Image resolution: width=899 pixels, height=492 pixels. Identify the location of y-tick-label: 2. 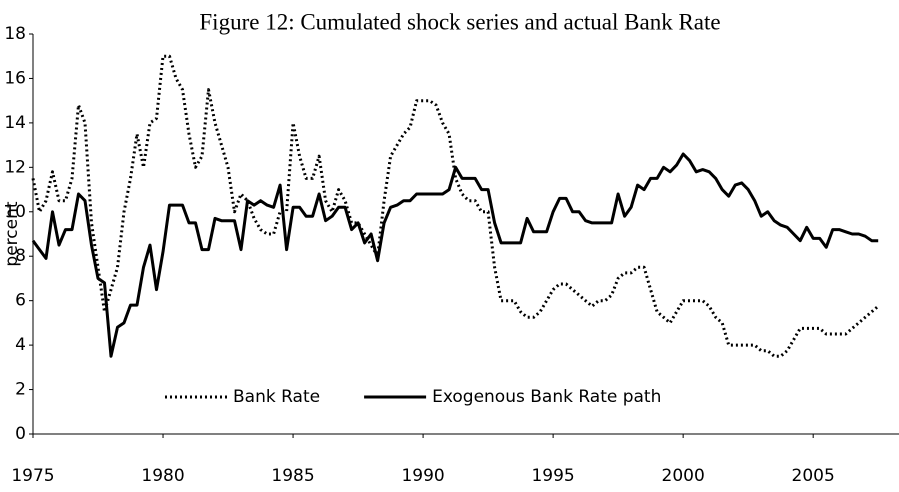
(20, 390).